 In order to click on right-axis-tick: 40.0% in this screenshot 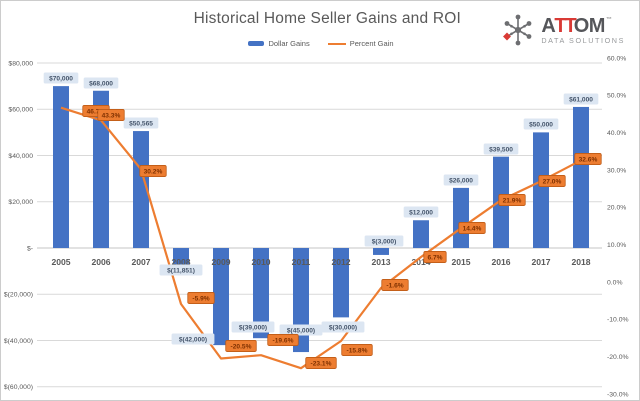, I will do `click(616, 133)`.